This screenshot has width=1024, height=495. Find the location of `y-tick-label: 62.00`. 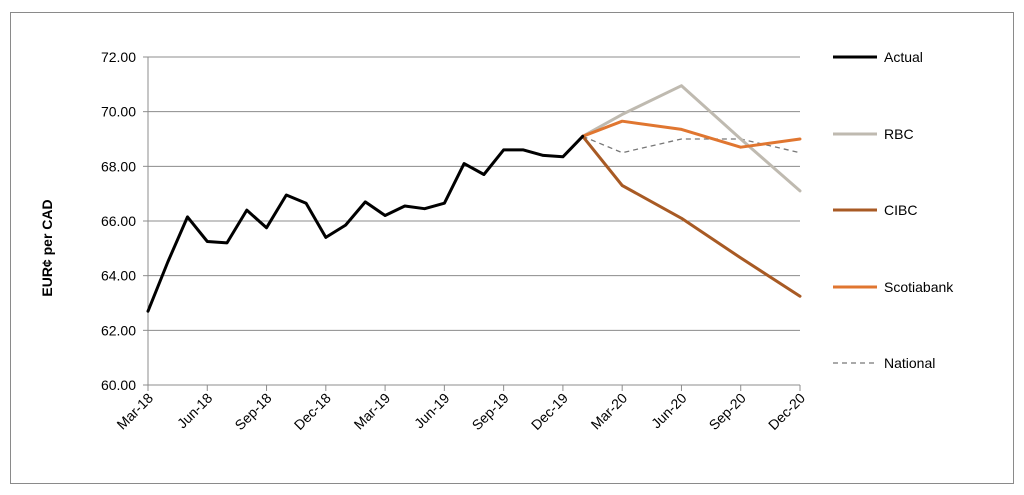

y-tick-label: 62.00 is located at coordinates (118, 330).